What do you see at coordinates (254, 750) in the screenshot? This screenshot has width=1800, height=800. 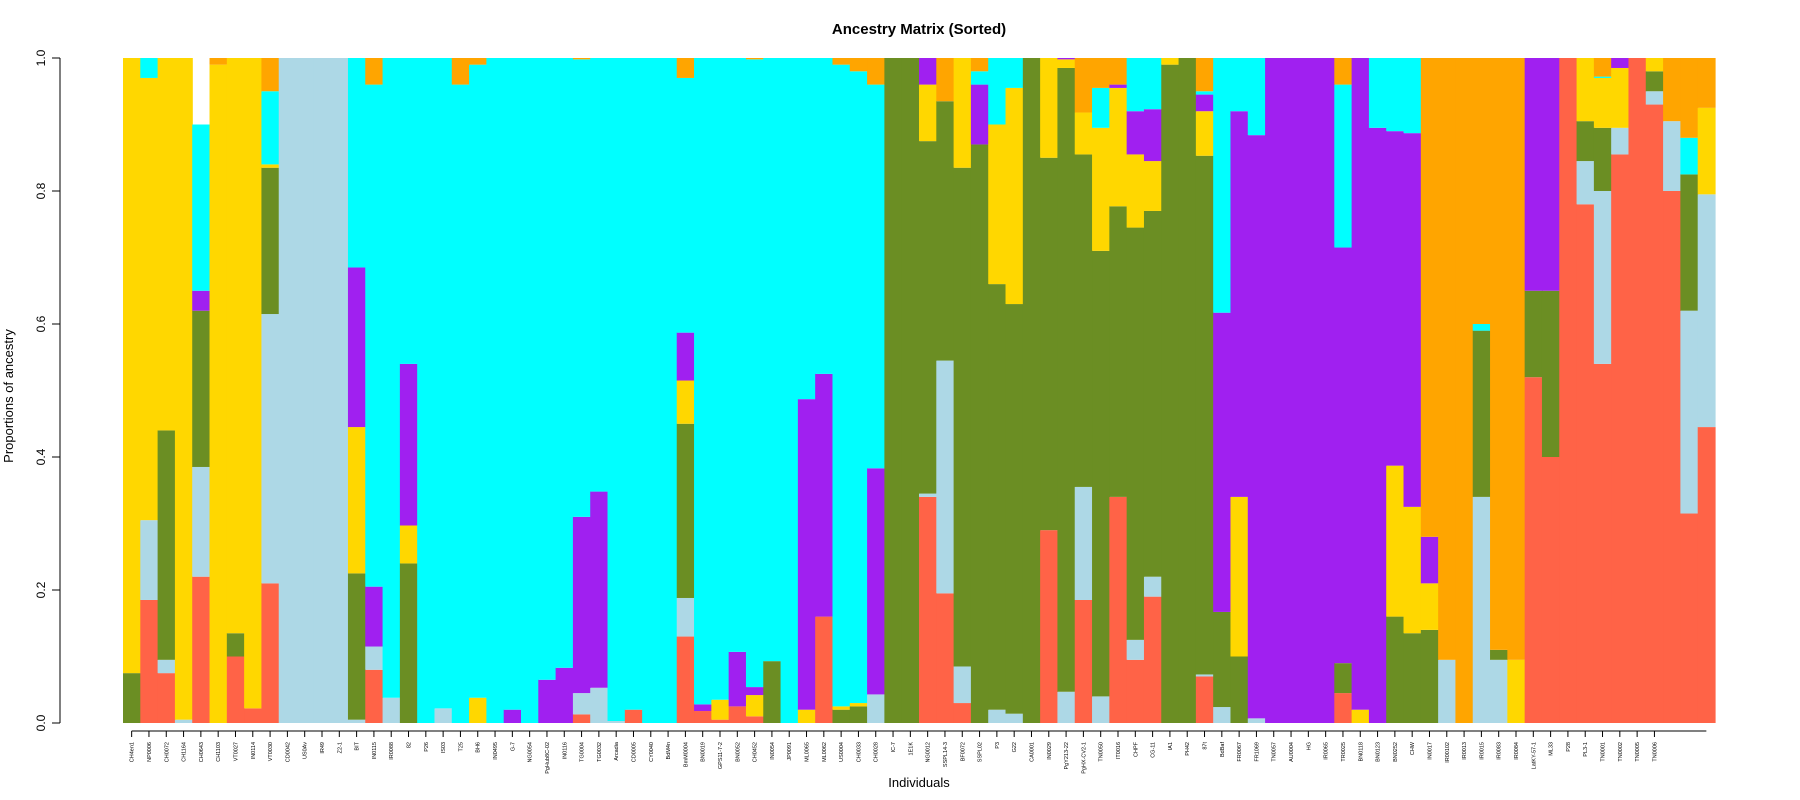 I see `x-tick-label: IN0114` at bounding box center [254, 750].